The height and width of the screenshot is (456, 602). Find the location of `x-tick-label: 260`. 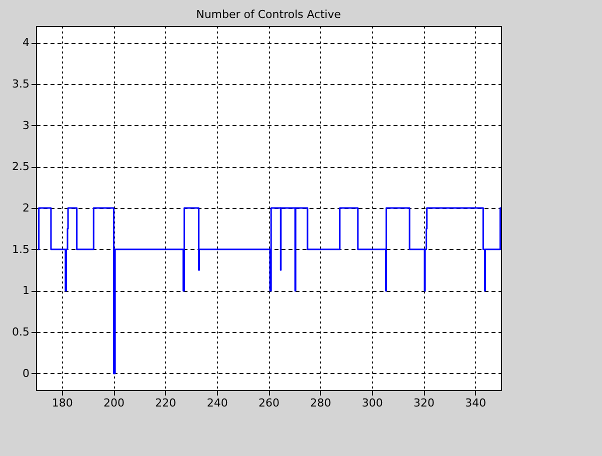

x-tick-label: 260 is located at coordinates (269, 403).